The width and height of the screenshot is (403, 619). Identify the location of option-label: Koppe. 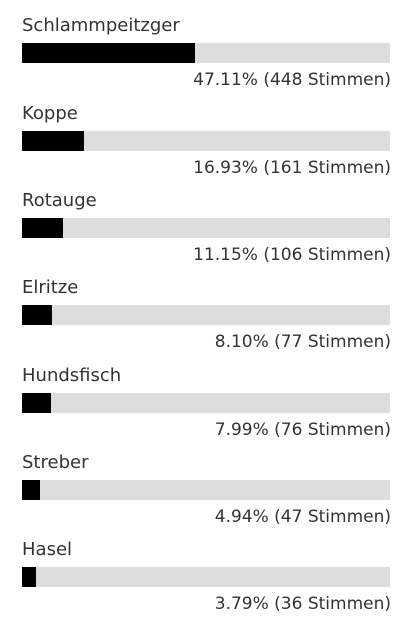
(50, 113).